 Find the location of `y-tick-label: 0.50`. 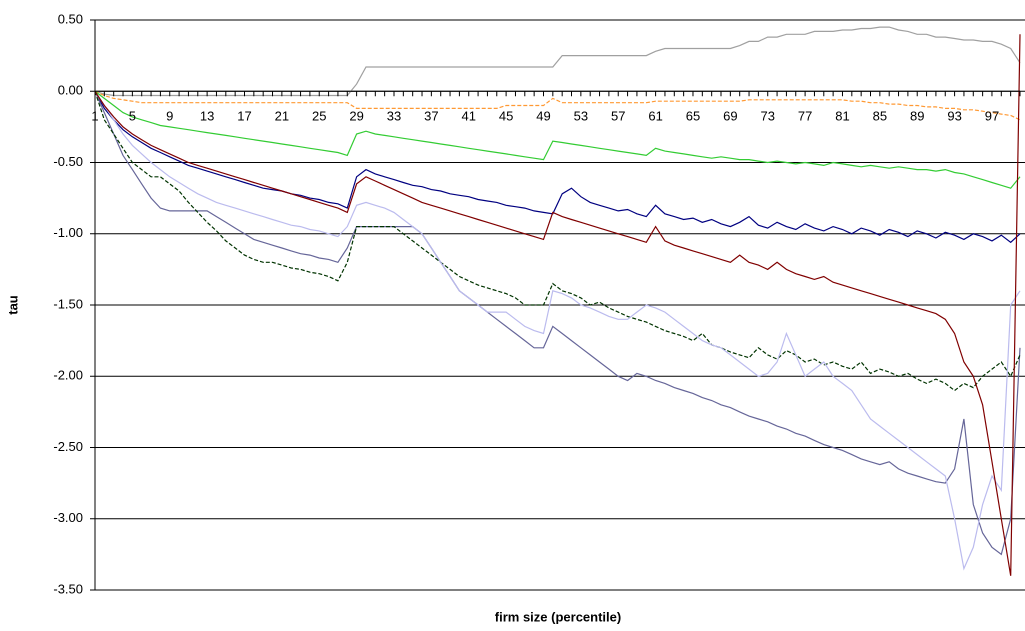

y-tick-label: 0.50 is located at coordinates (70, 18).